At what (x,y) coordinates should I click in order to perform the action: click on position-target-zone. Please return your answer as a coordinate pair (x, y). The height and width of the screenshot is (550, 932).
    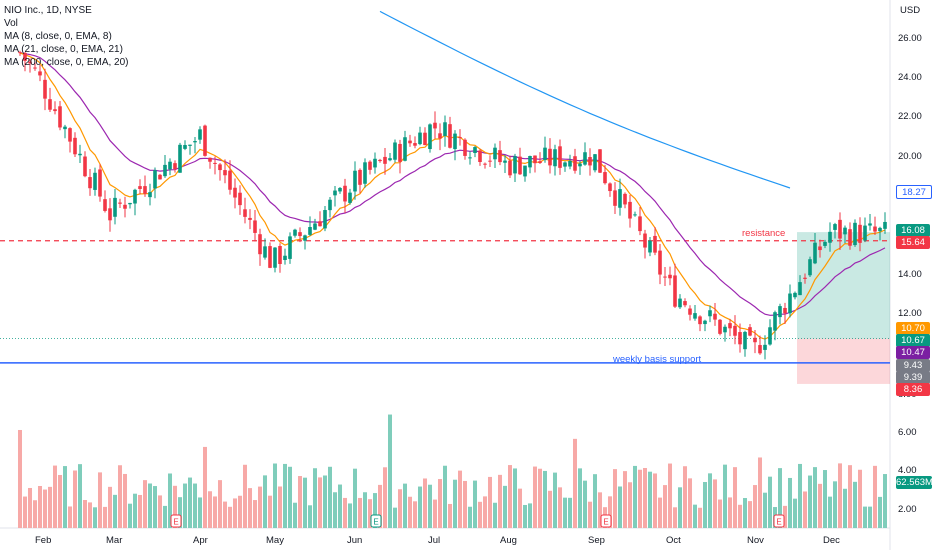
    Looking at the image, I should click on (843, 285).